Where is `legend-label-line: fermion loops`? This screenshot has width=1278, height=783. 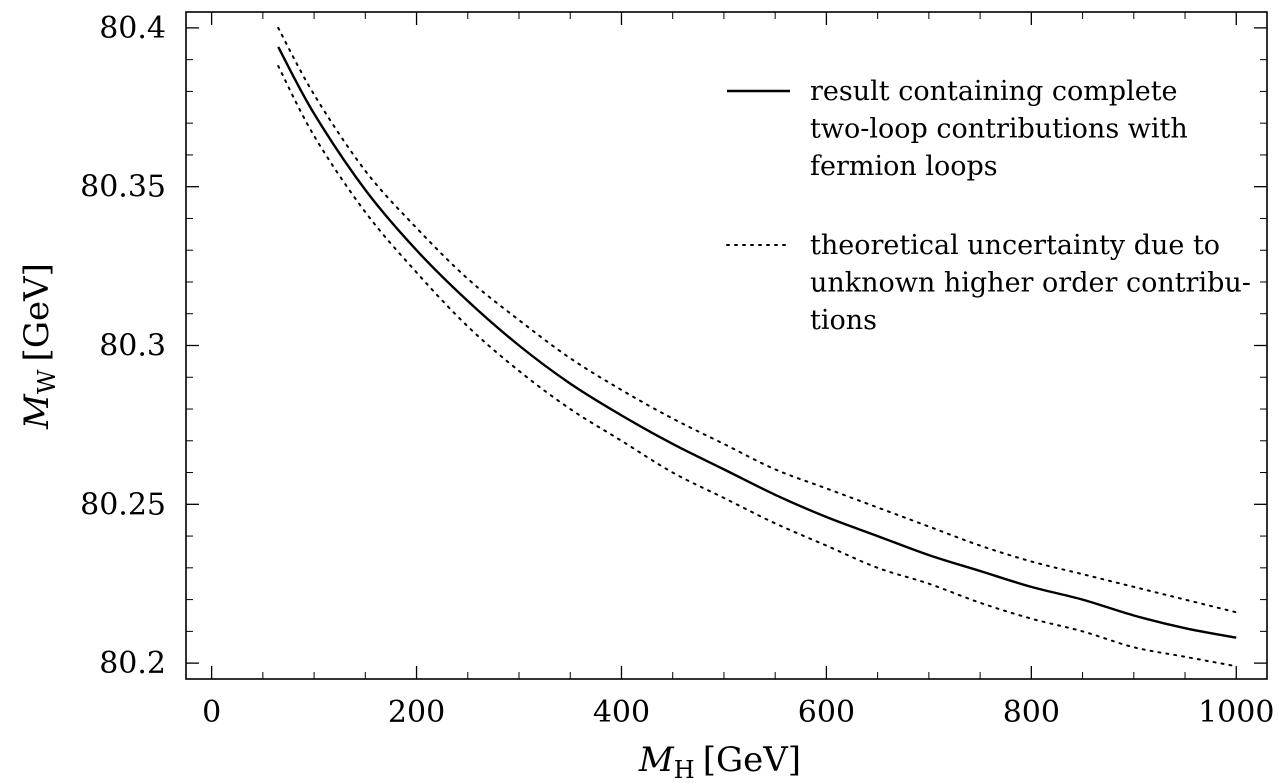 legend-label-line: fermion loops is located at coordinates (904, 166).